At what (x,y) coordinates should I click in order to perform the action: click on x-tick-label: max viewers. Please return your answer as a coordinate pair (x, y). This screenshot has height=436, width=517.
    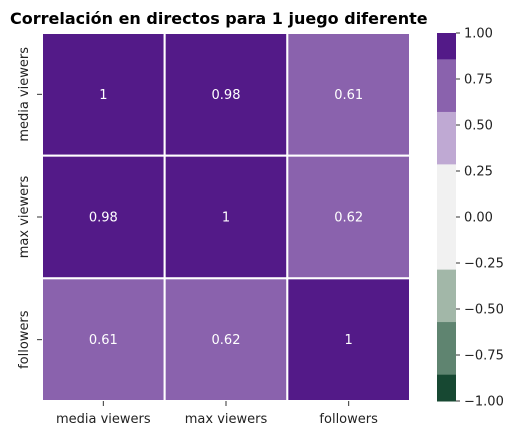
    Looking at the image, I should click on (226, 419).